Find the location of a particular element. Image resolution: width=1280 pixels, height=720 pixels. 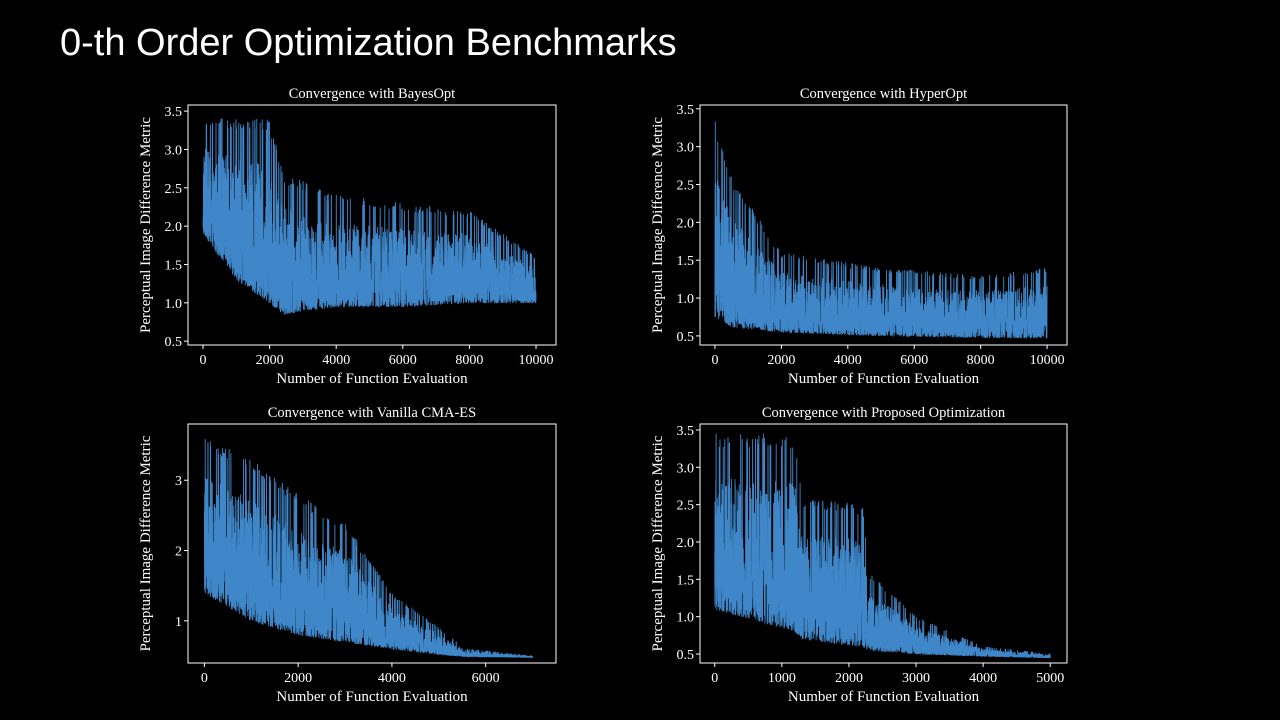

chart-title: Convergence with HyperOpt is located at coordinates (883, 94).